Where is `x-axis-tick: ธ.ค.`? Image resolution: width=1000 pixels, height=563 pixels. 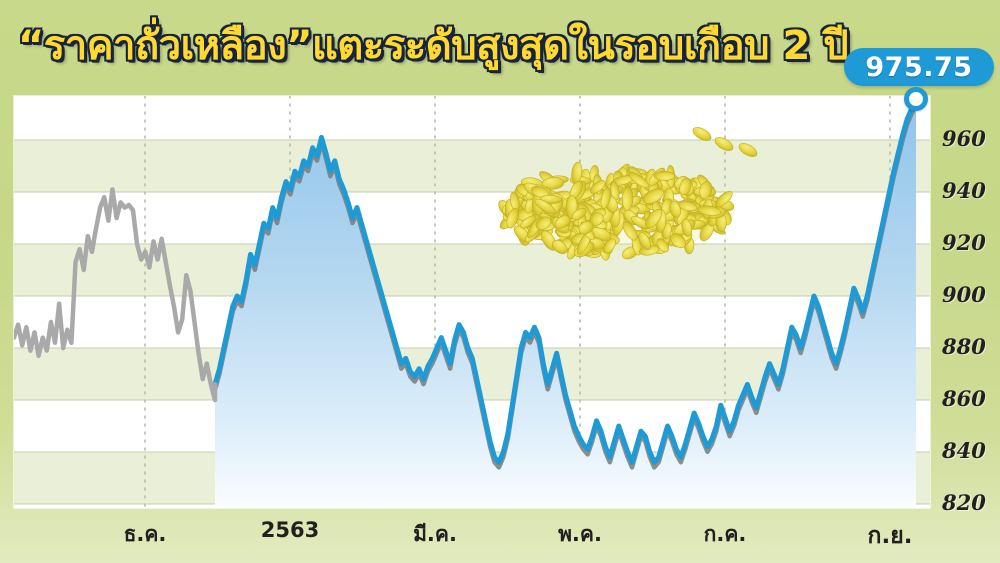
x-axis-tick: ธ.ค. is located at coordinates (145, 534).